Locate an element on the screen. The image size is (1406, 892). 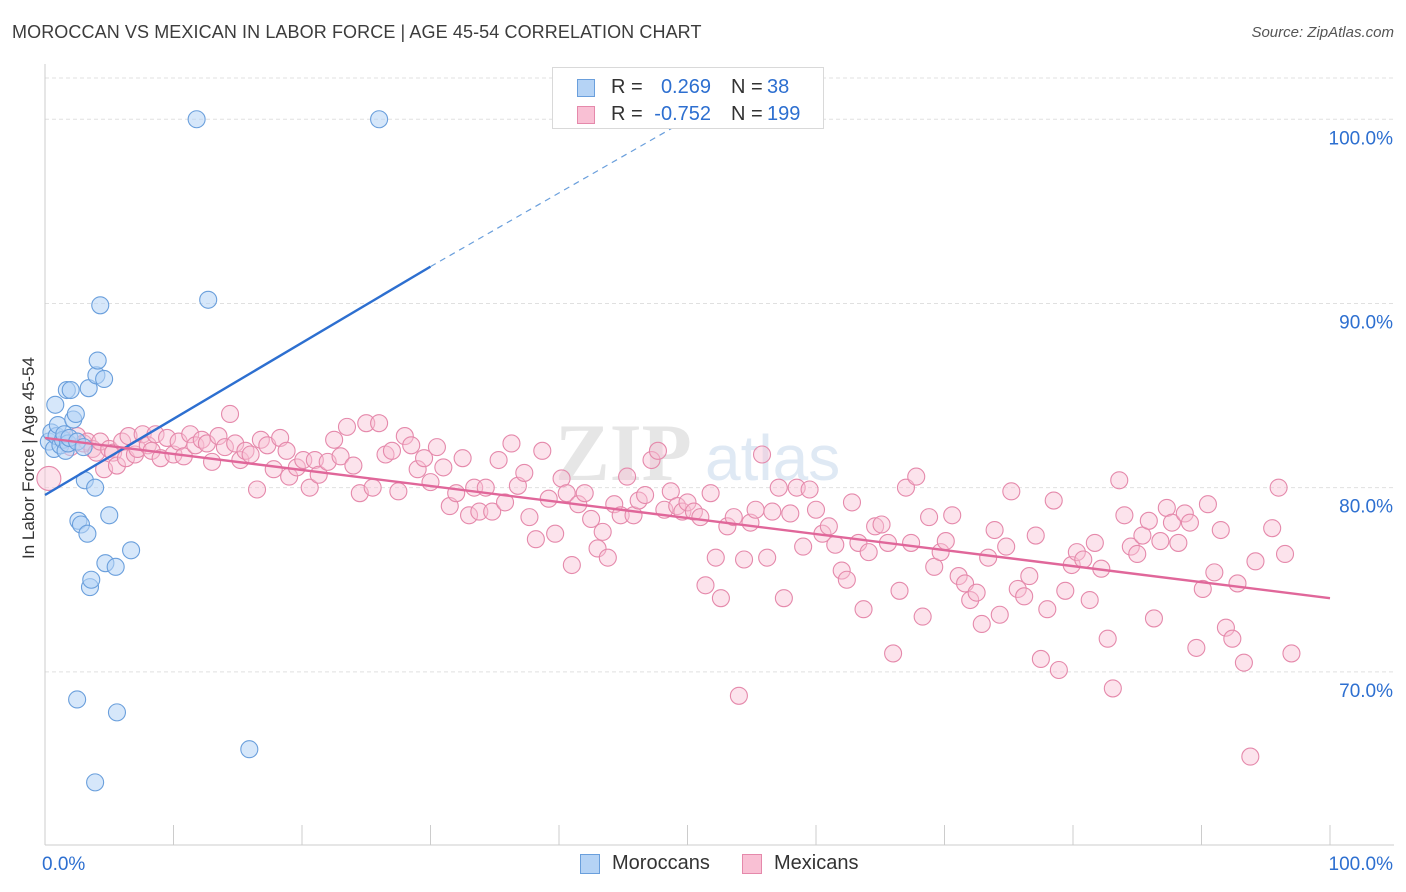
y-tick-label: 100.0% is located at coordinates (1361, 138).